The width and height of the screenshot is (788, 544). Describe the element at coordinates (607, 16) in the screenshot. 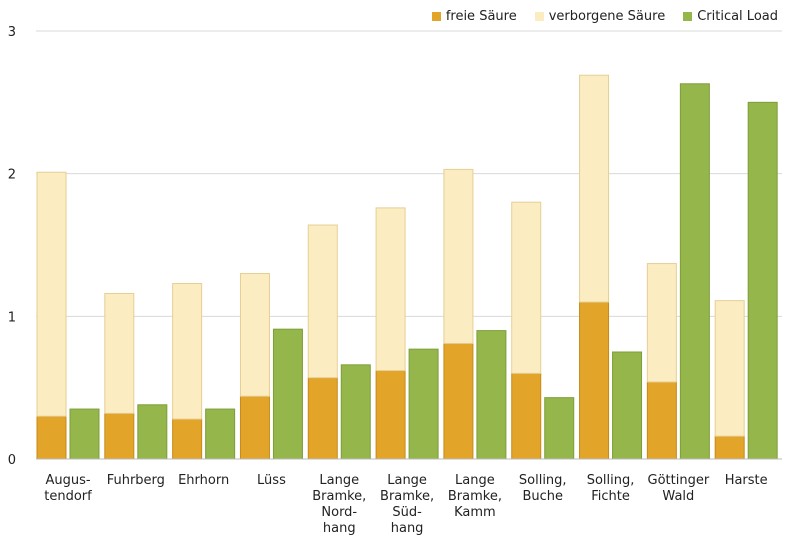

I see `legend-label: verborgene Säure` at that location.